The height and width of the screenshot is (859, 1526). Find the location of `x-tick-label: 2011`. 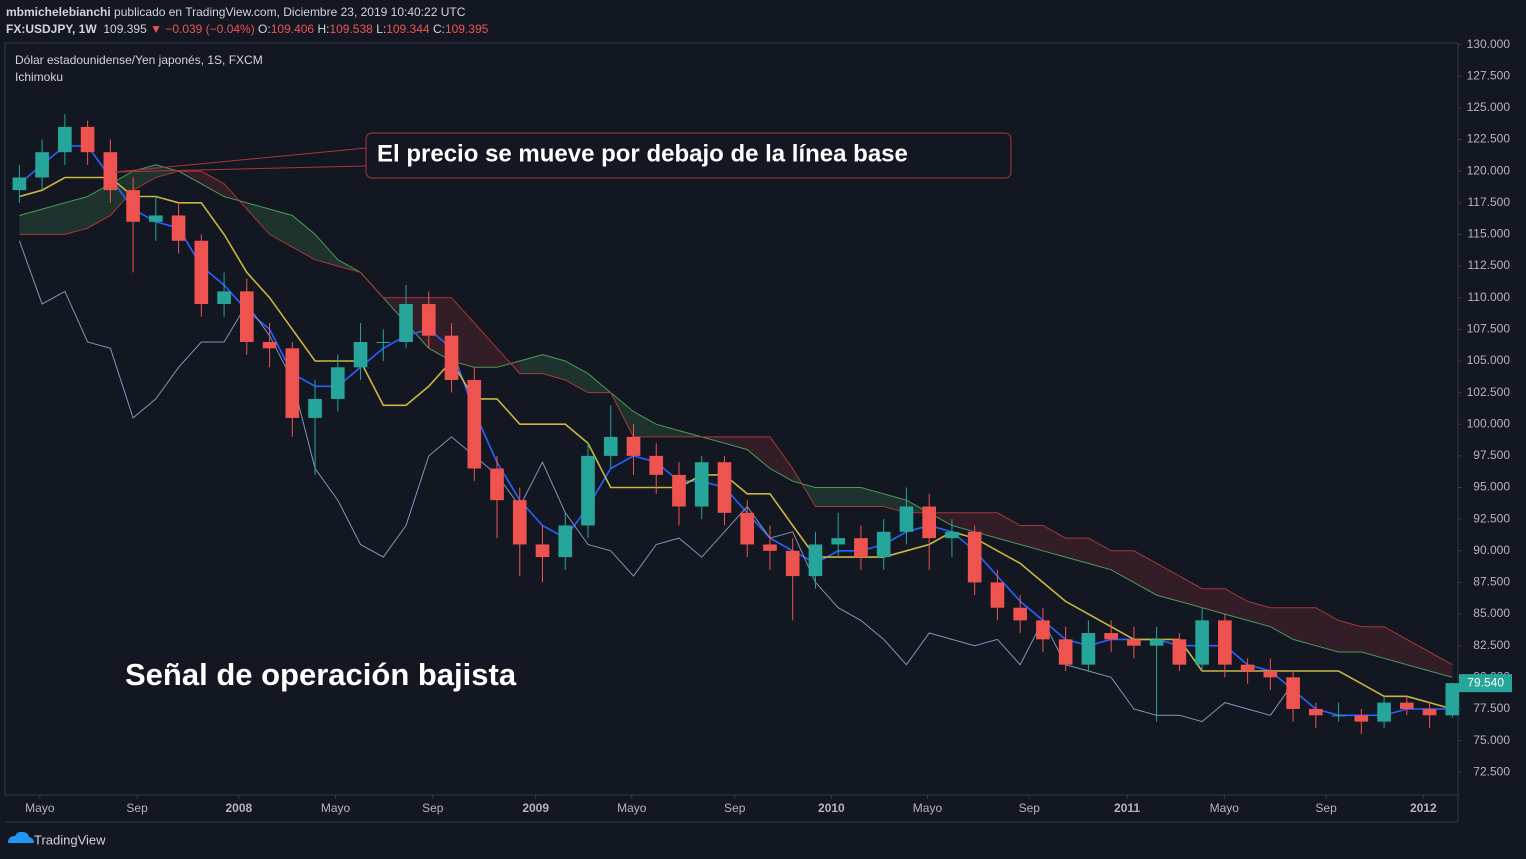

x-tick-label: 2011 is located at coordinates (1127, 808).